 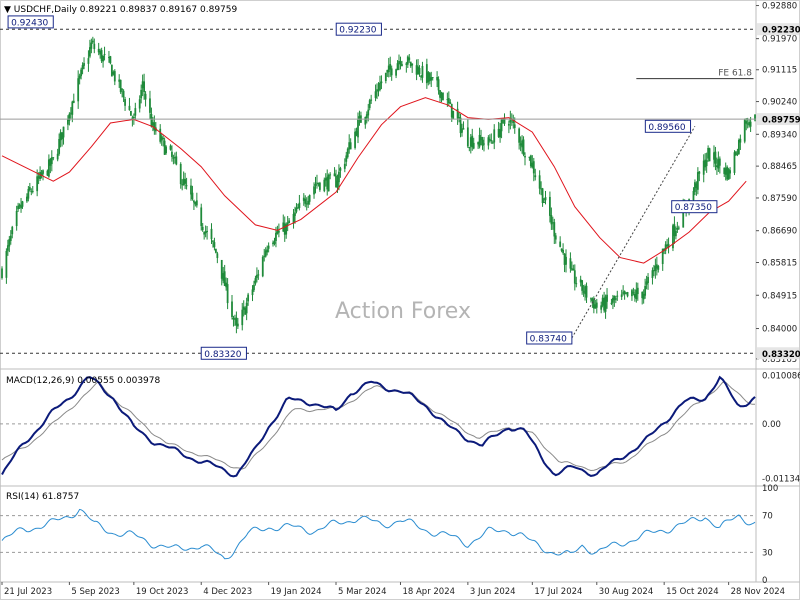 What do you see at coordinates (778, 353) in the screenshot?
I see `price-axis-highlight` at bounding box center [778, 353].